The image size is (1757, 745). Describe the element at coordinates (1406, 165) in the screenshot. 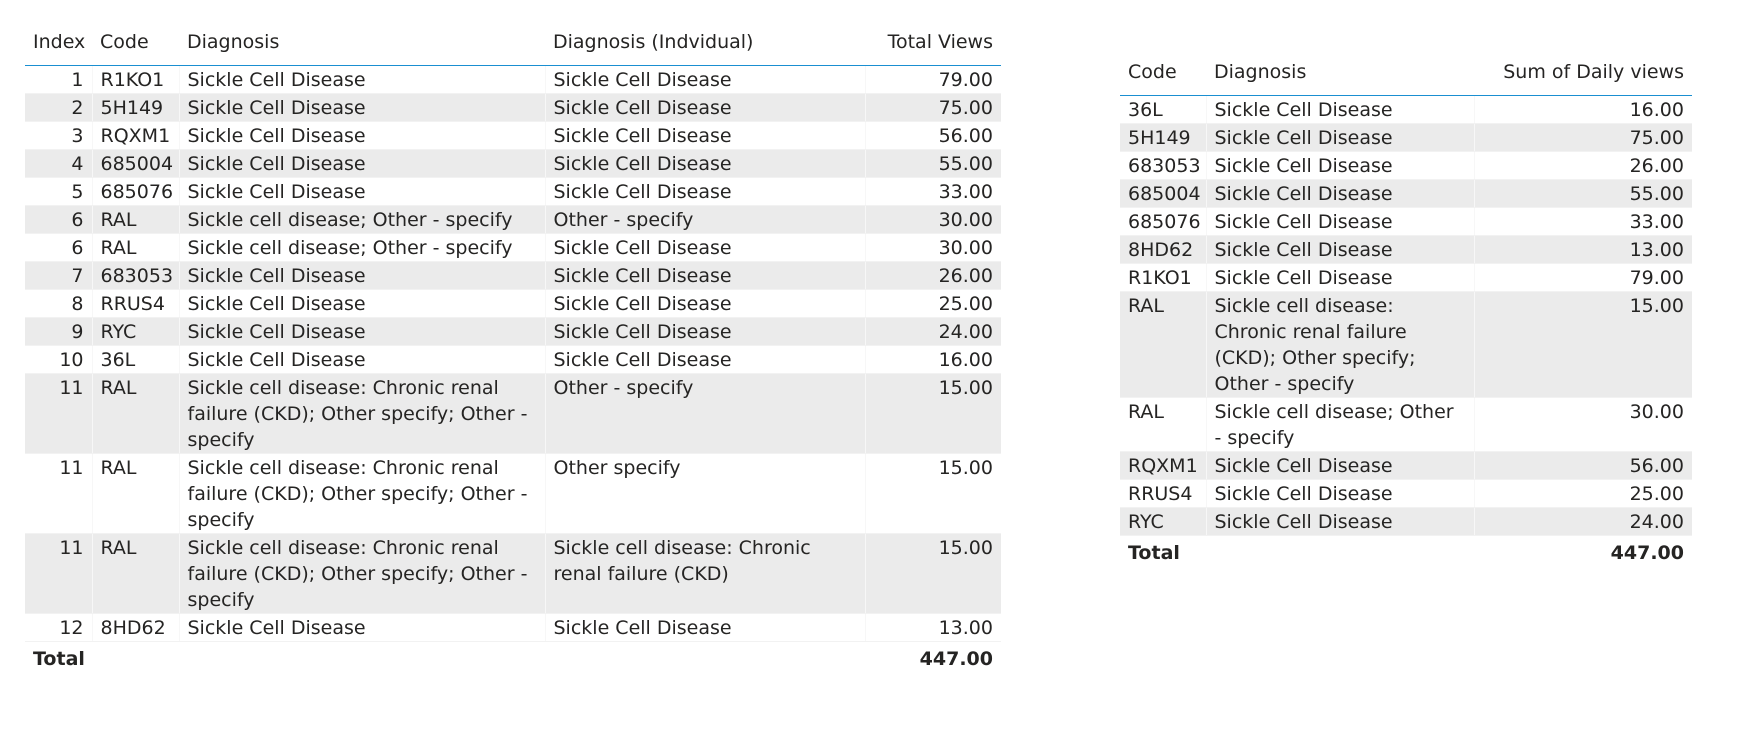

I see `table-row: 683053 Sickle Cell Disease 26.00` at that location.